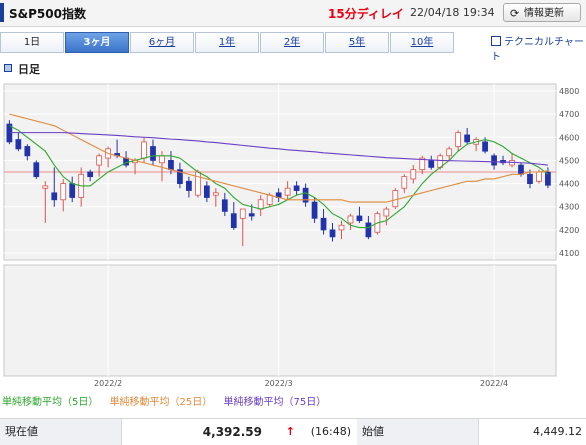 The width and height of the screenshot is (586, 445). What do you see at coordinates (569, 91) in the screenshot?
I see `y-tick-label-7: 4800` at bounding box center [569, 91].